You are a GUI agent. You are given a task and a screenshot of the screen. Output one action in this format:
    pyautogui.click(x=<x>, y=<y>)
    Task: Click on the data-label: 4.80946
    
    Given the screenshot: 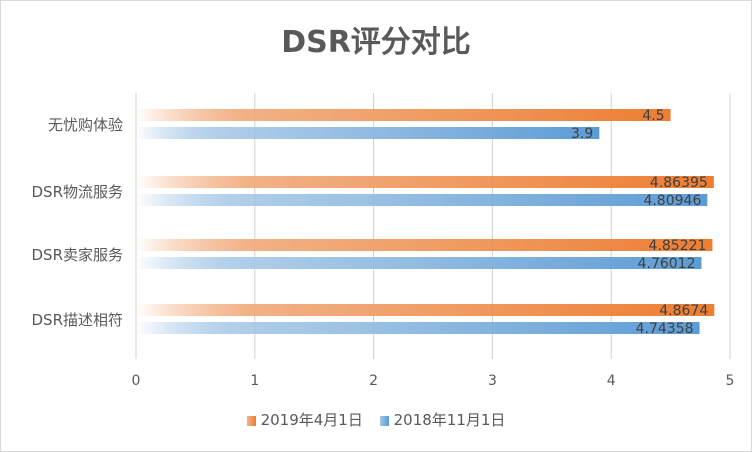 What is the action you would take?
    pyautogui.click(x=672, y=201)
    